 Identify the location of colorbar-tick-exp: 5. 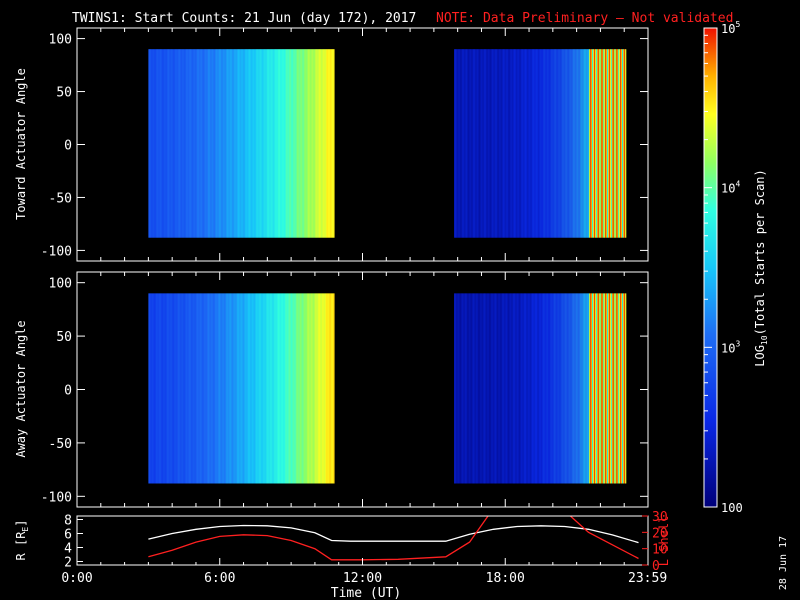
(737, 24).